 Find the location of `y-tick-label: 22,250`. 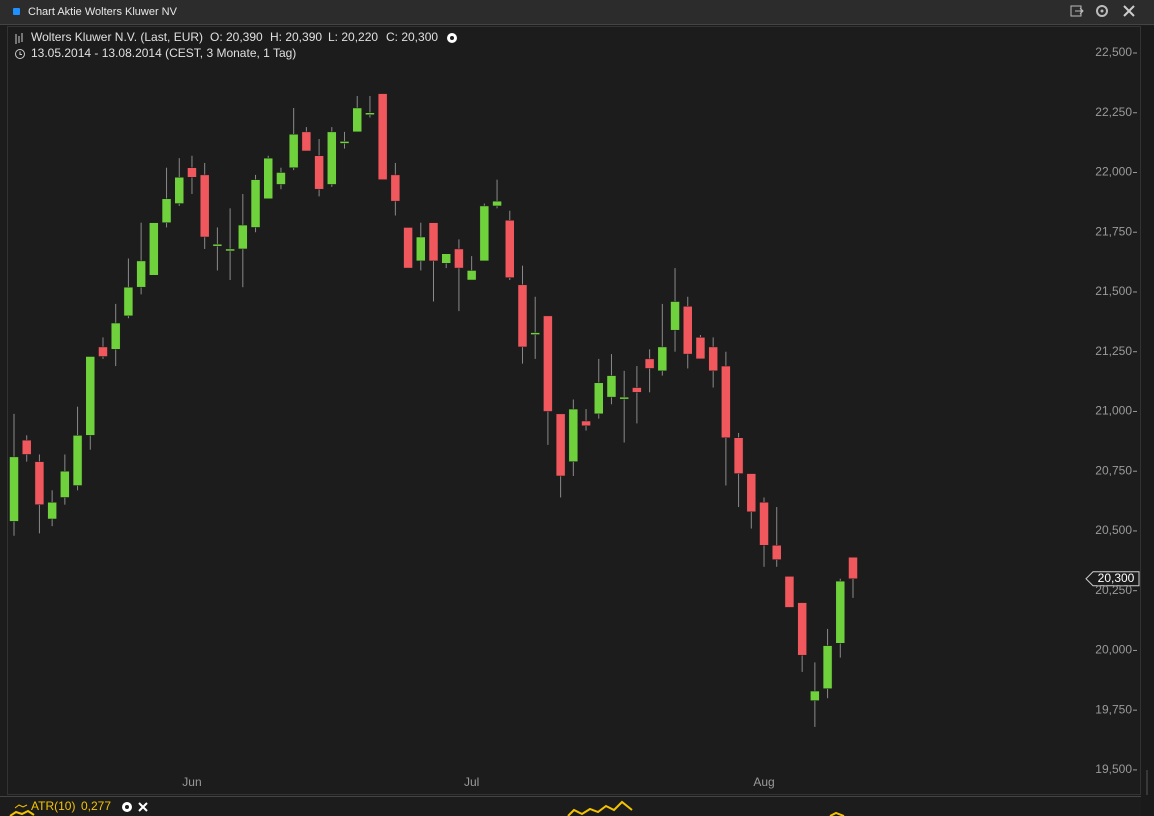

y-tick-label: 22,250 is located at coordinates (1113, 112).